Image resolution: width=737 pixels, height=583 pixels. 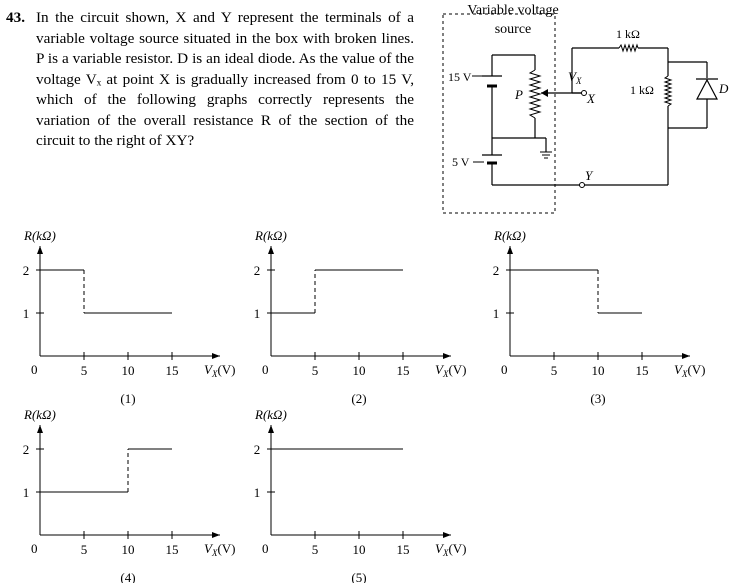 I want to click on terminal-y-label: Y, so click(x=589, y=175).